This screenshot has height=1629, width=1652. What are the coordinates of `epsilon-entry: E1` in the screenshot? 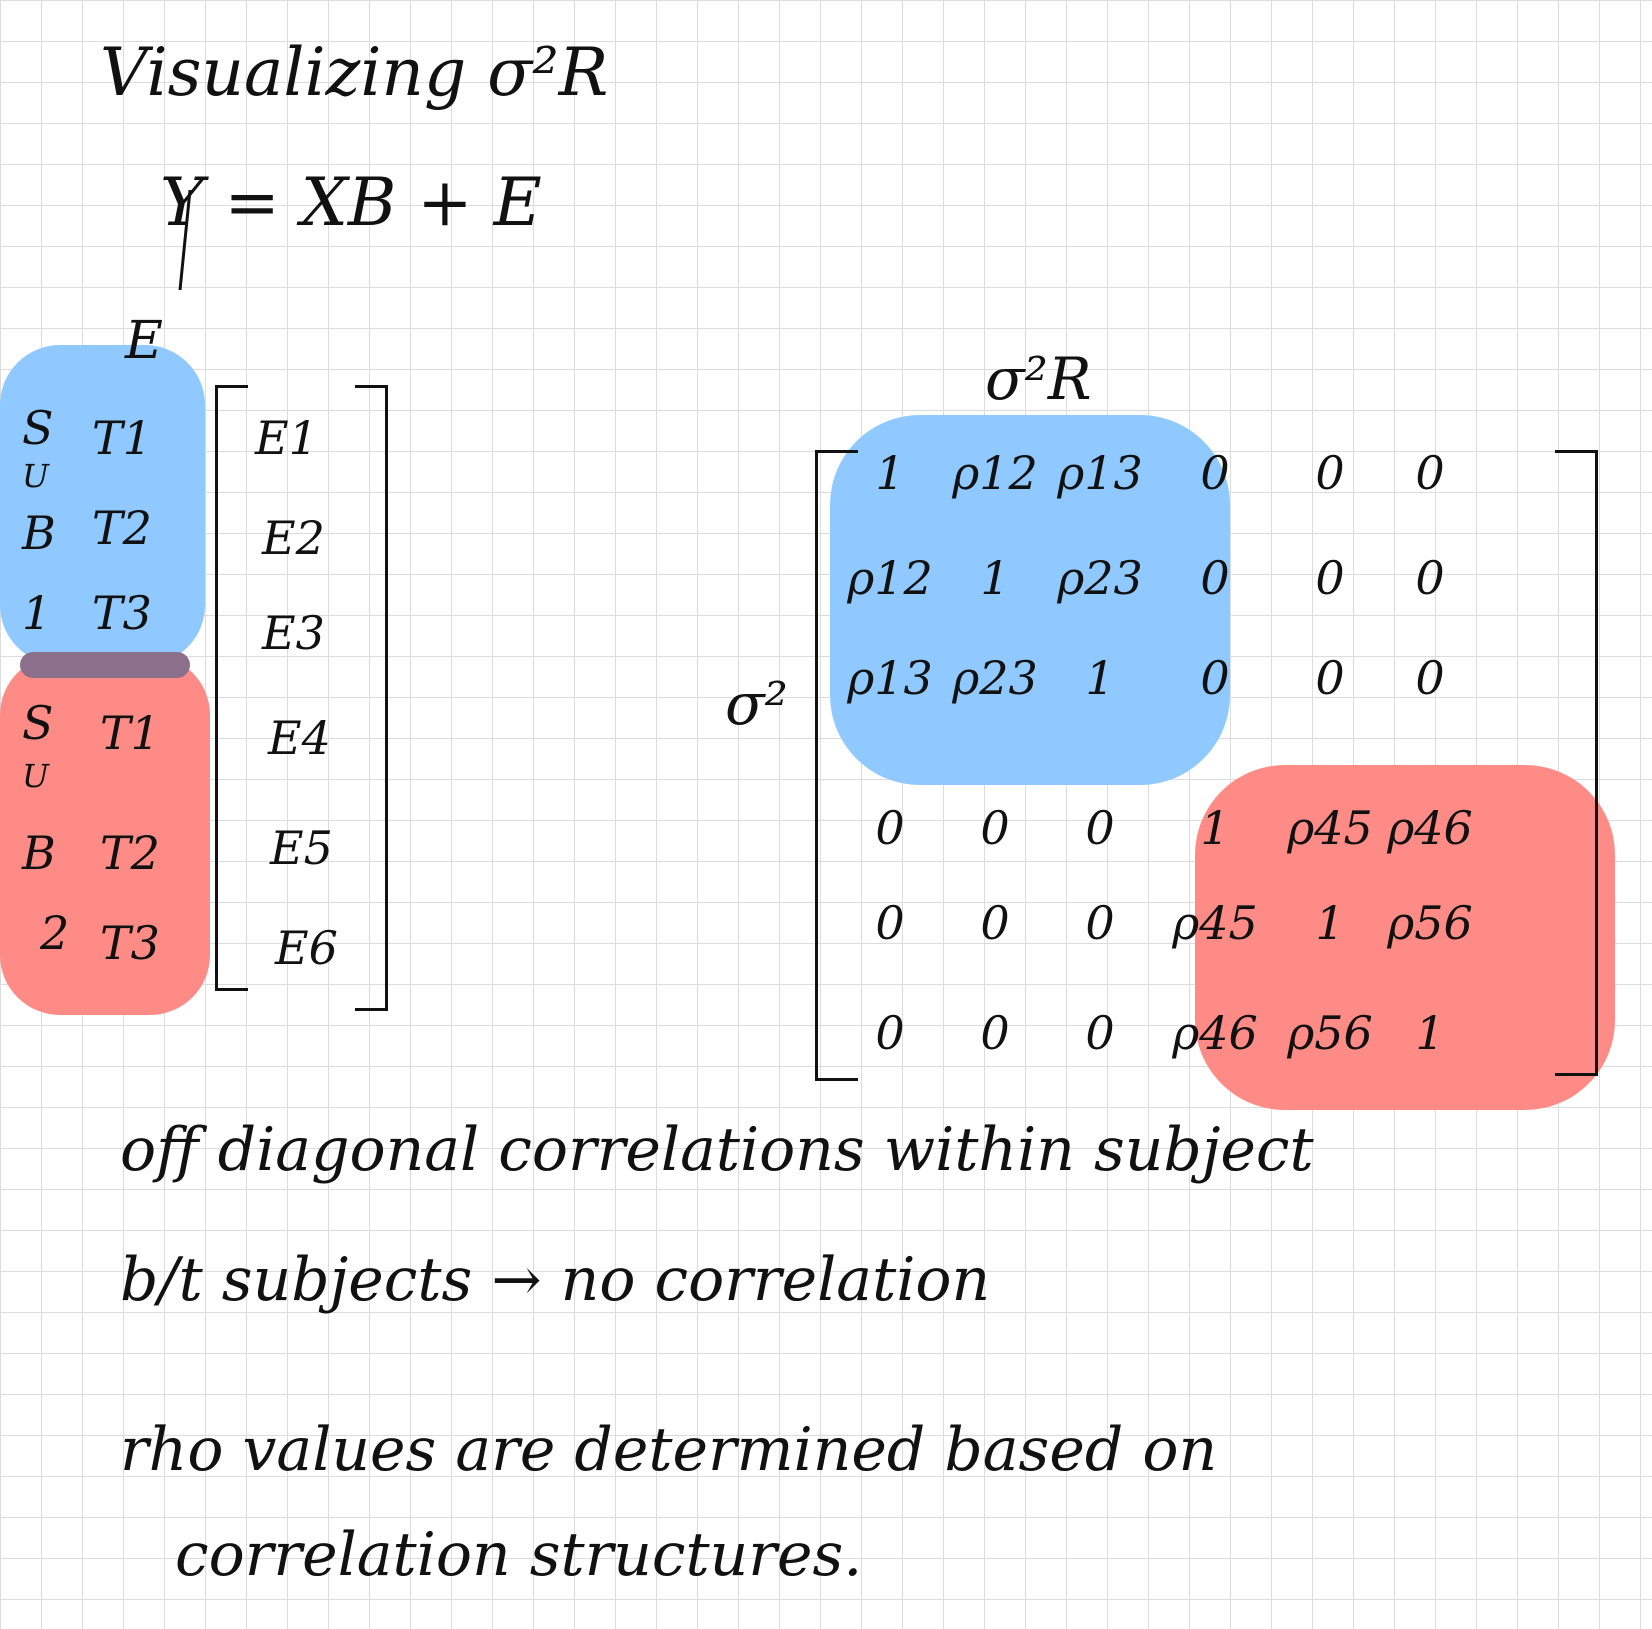 It's located at (286, 438).